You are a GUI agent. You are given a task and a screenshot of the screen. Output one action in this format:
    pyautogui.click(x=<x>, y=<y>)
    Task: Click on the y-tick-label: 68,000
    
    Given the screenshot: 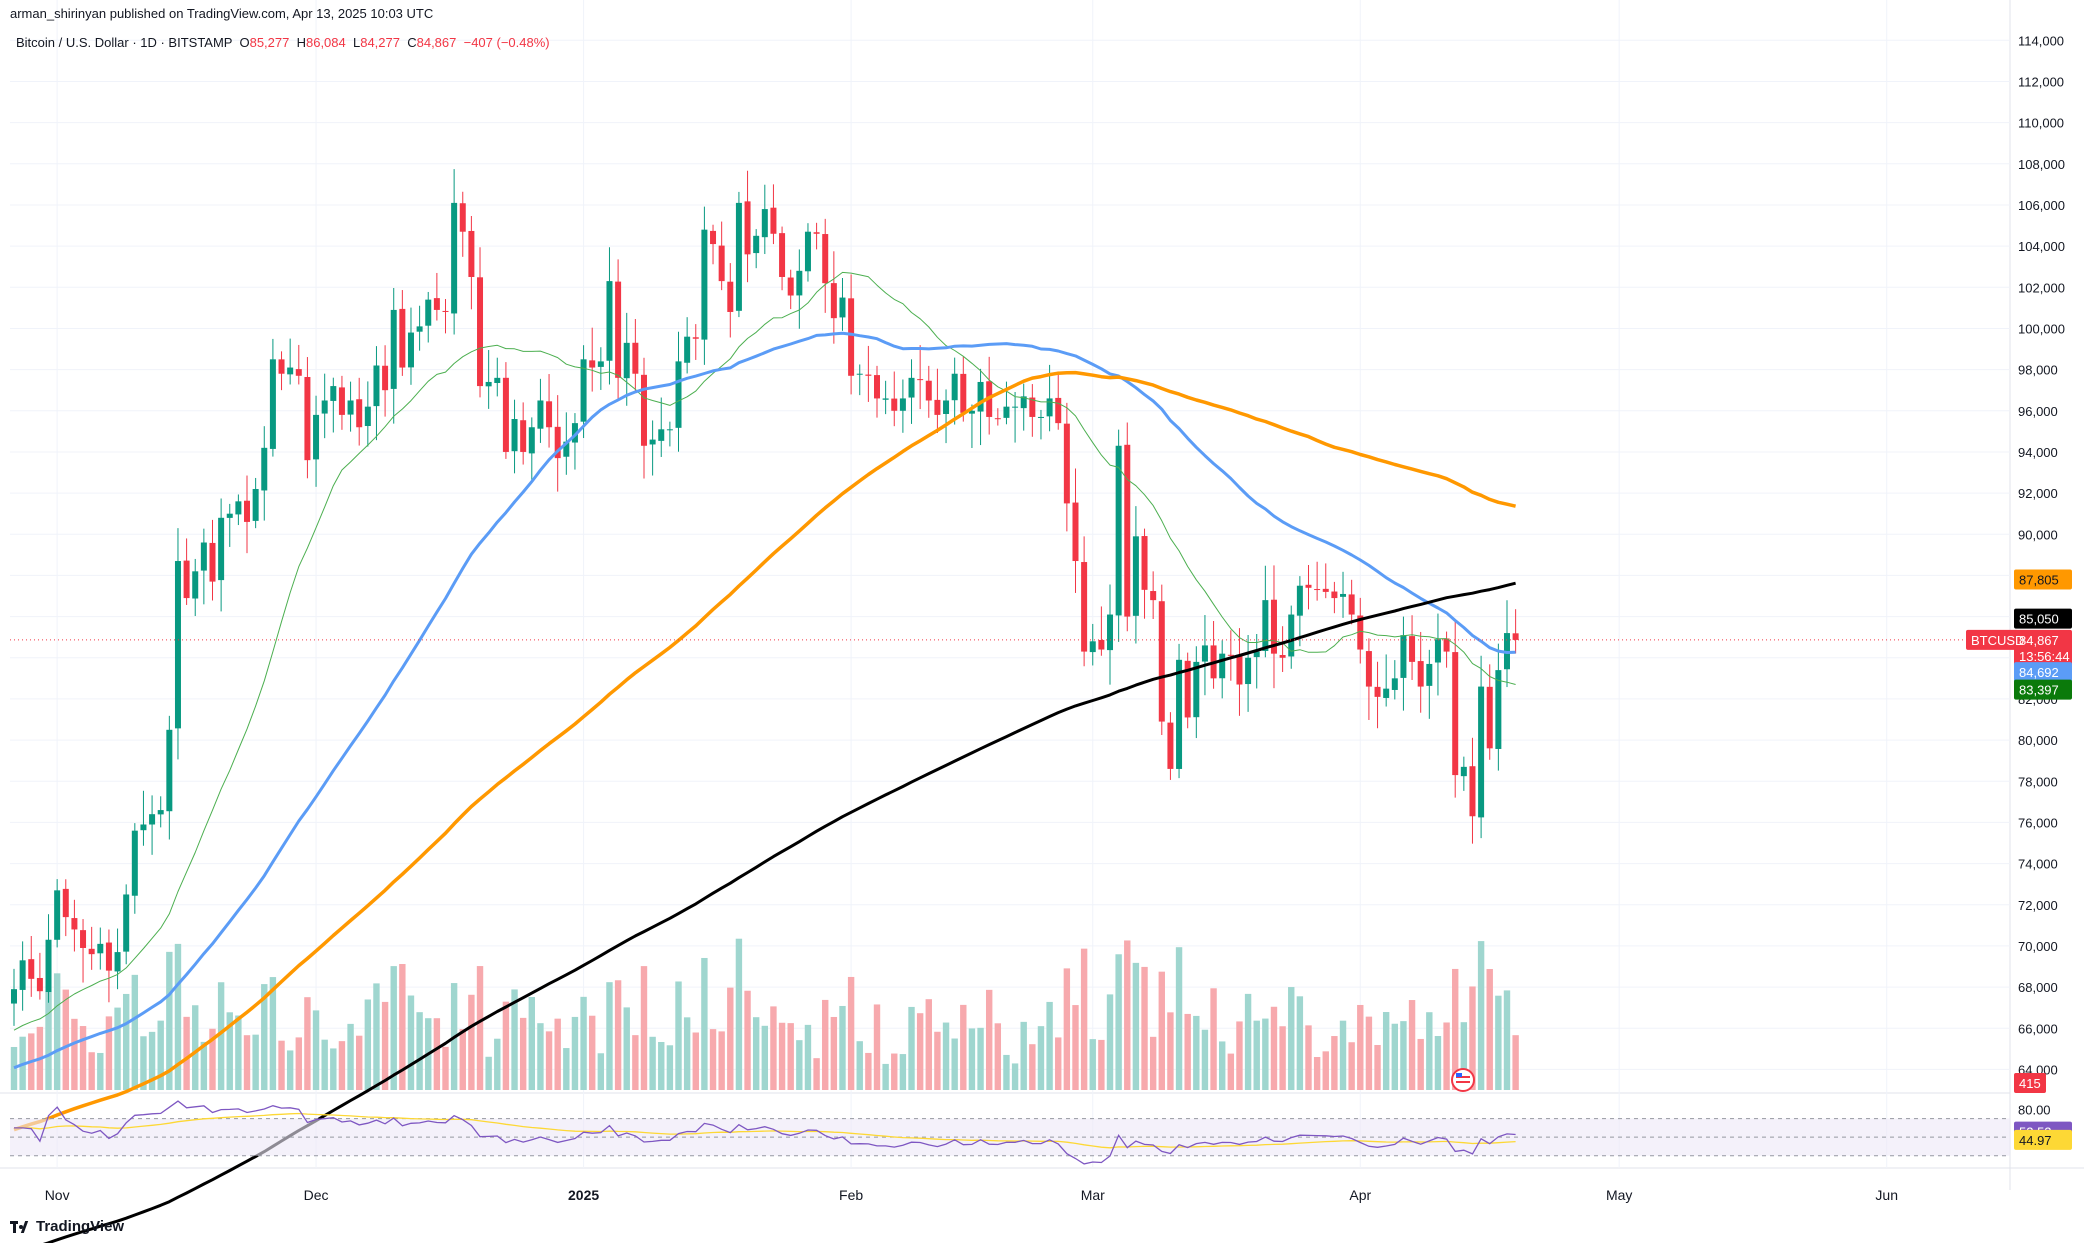 What is the action you would take?
    pyautogui.click(x=2038, y=987)
    